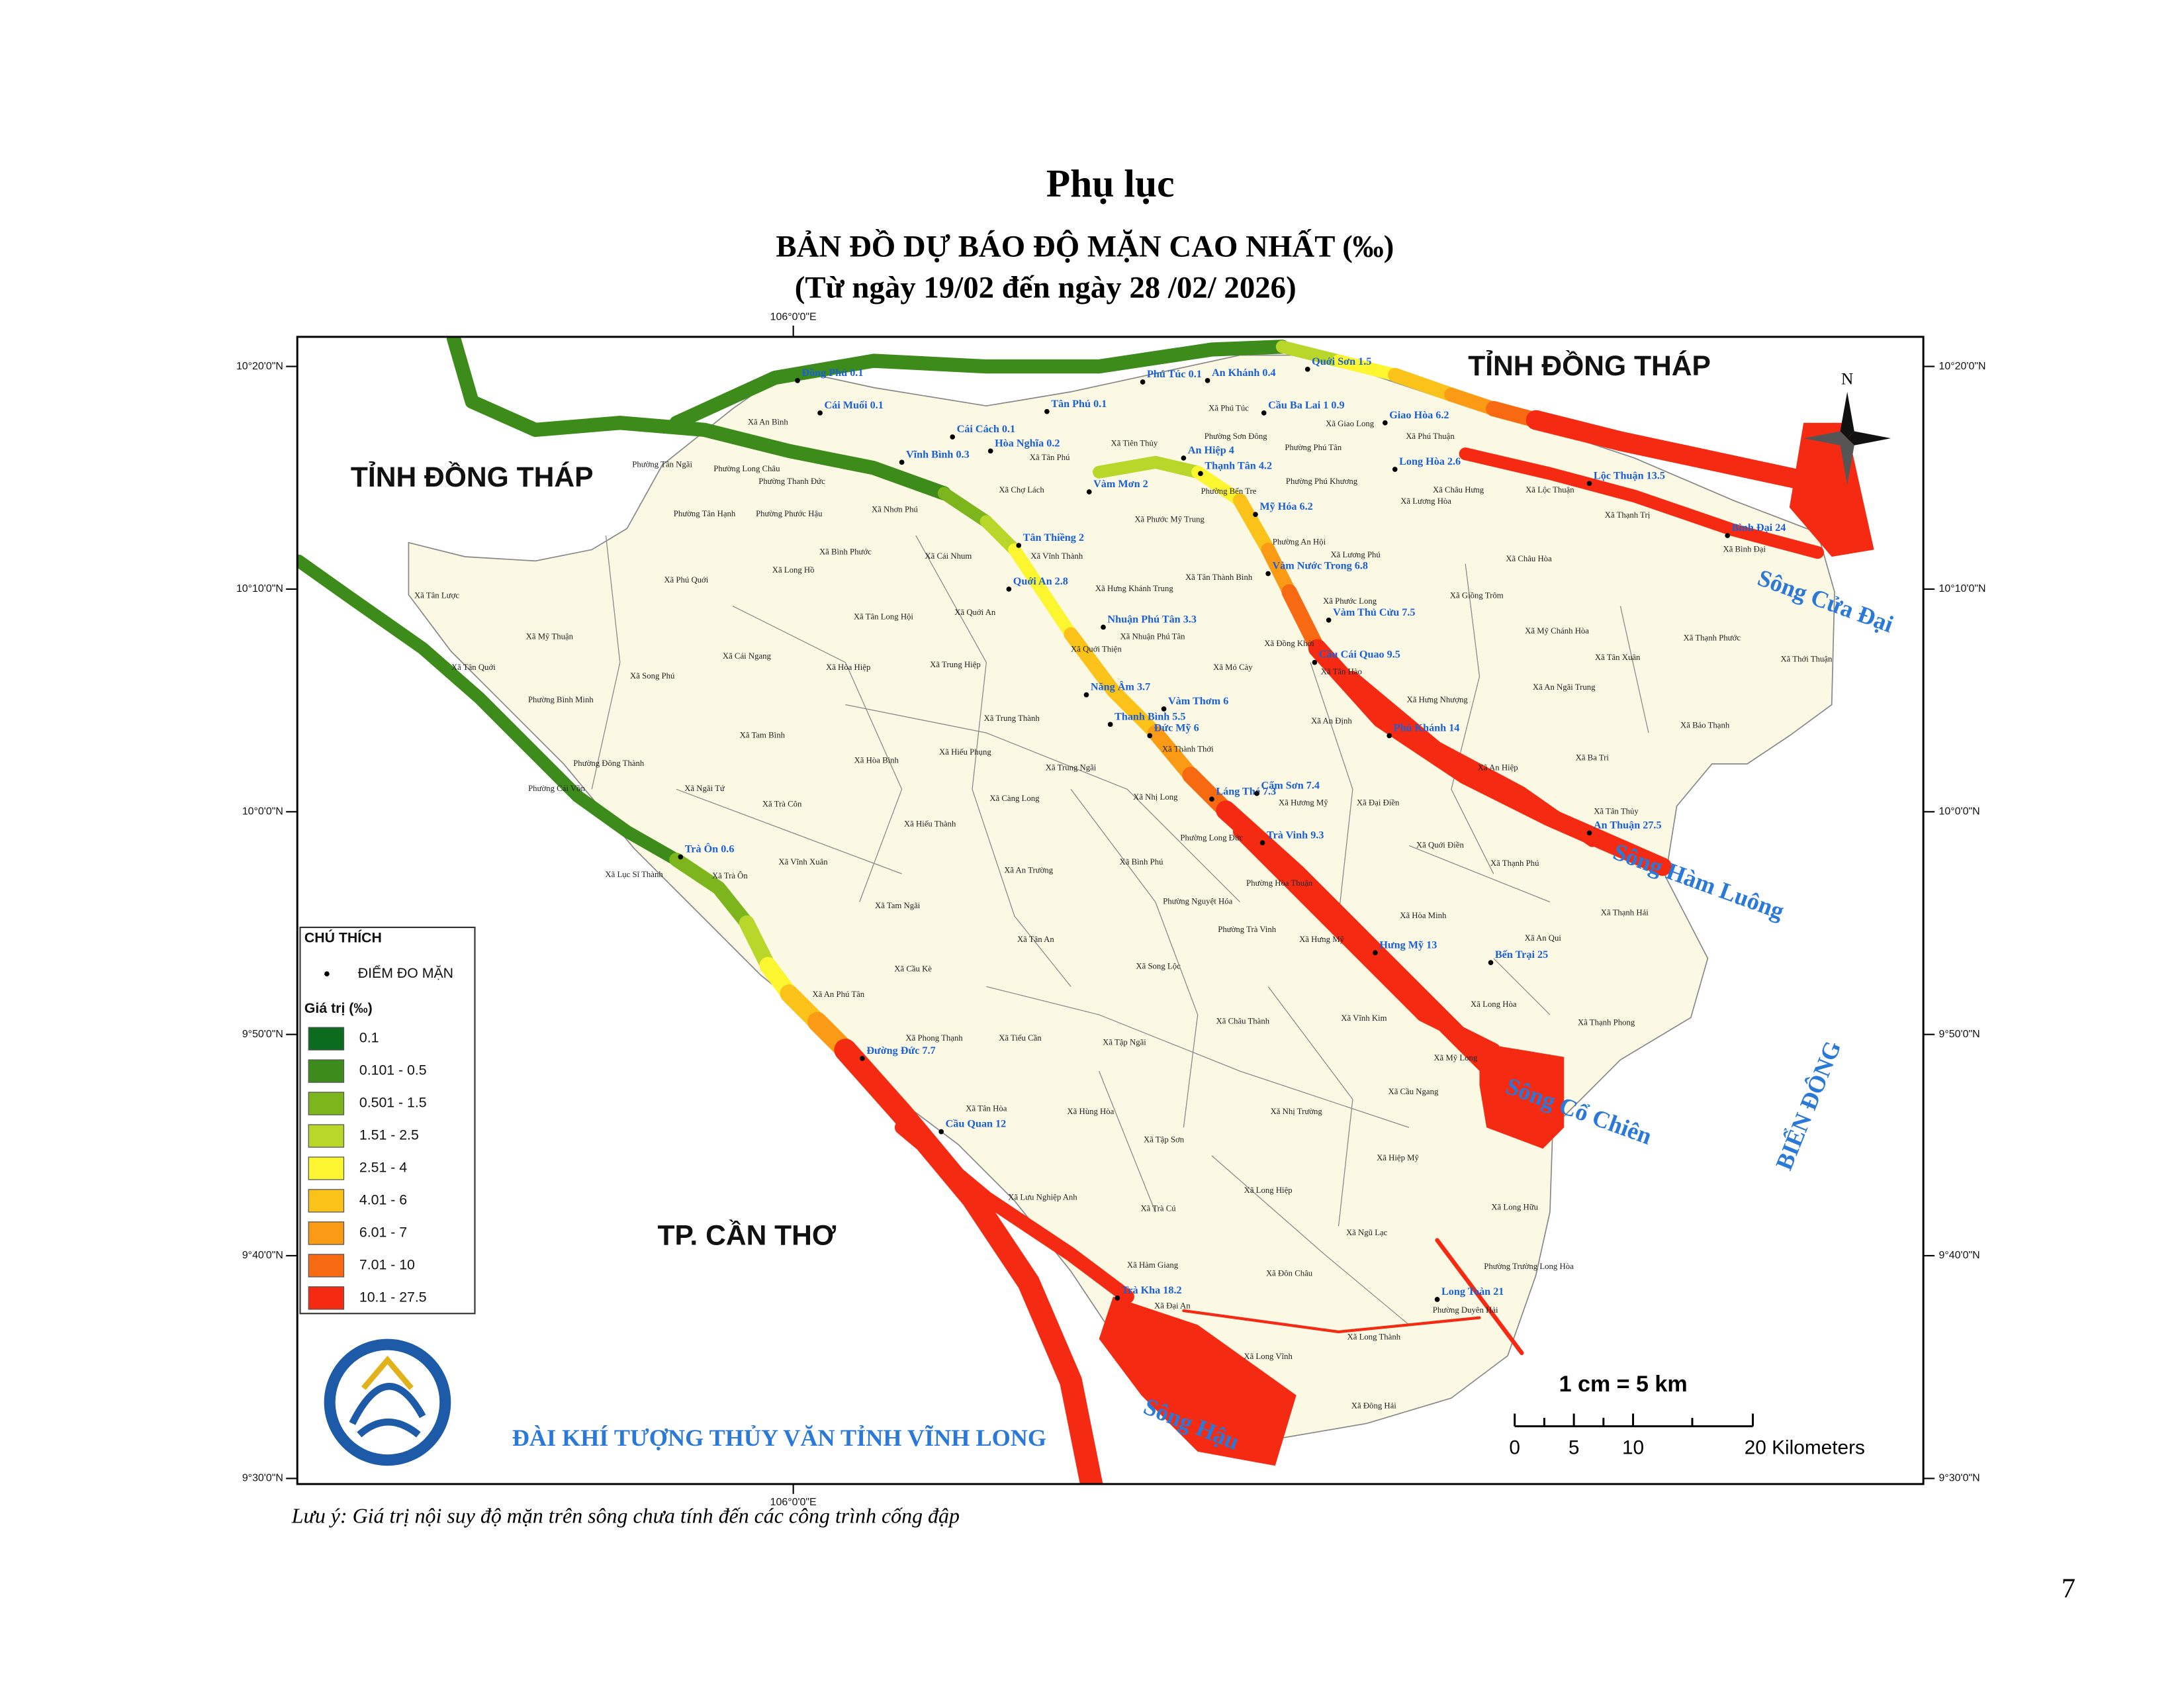 The image size is (2184, 1688). I want to click on commune-label: Xã Đại Điền, so click(1379, 803).